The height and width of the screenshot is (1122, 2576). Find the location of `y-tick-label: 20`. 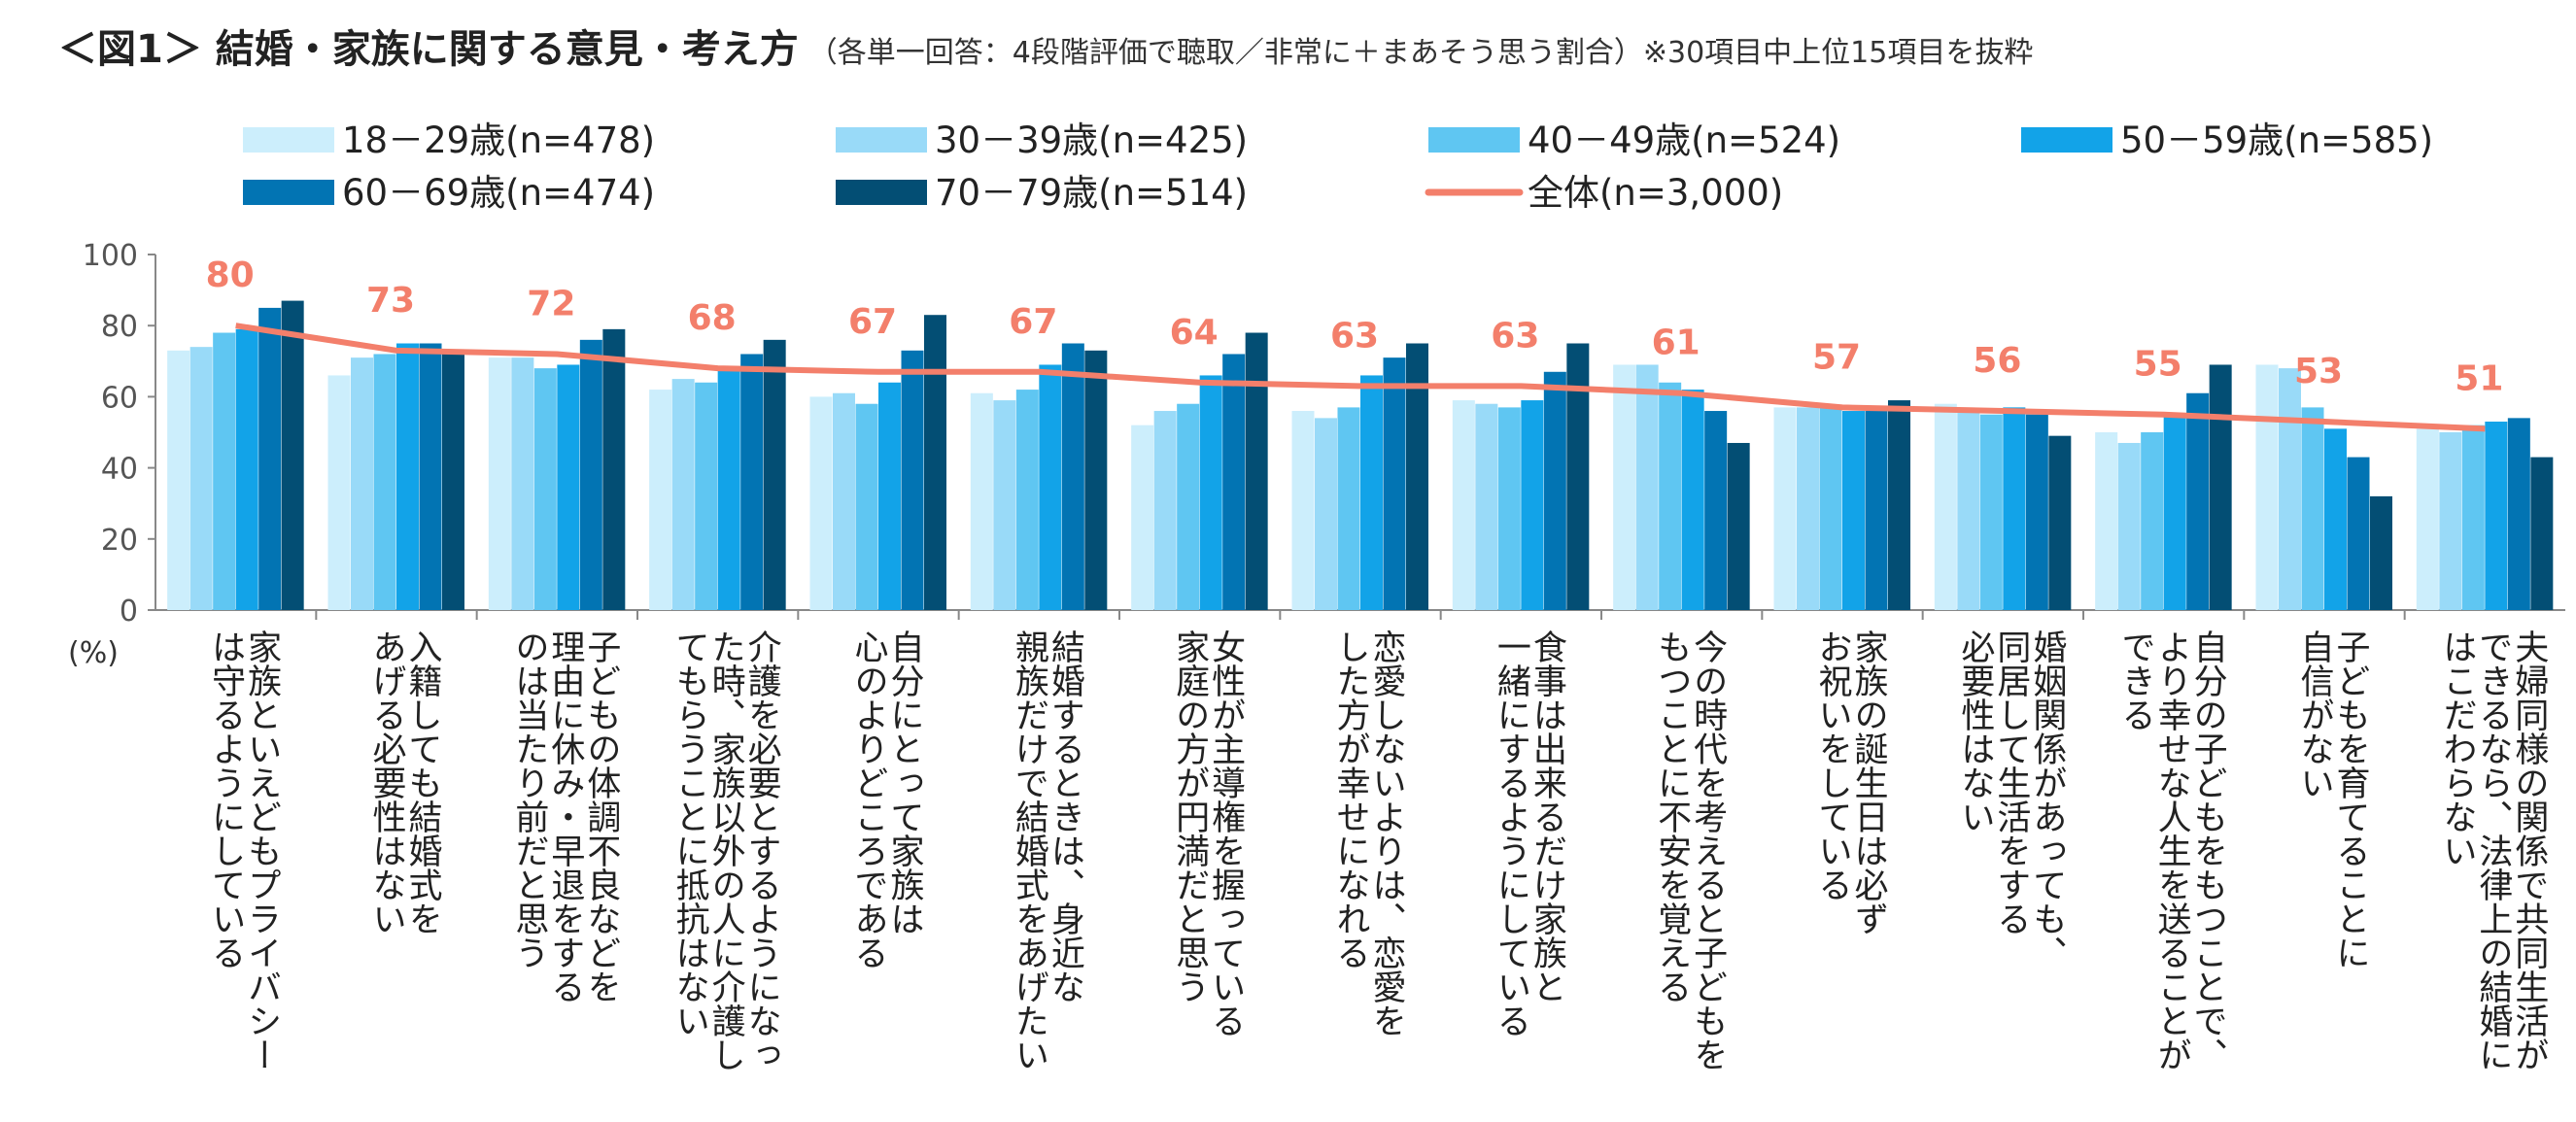

y-tick-label: 20 is located at coordinates (120, 541).